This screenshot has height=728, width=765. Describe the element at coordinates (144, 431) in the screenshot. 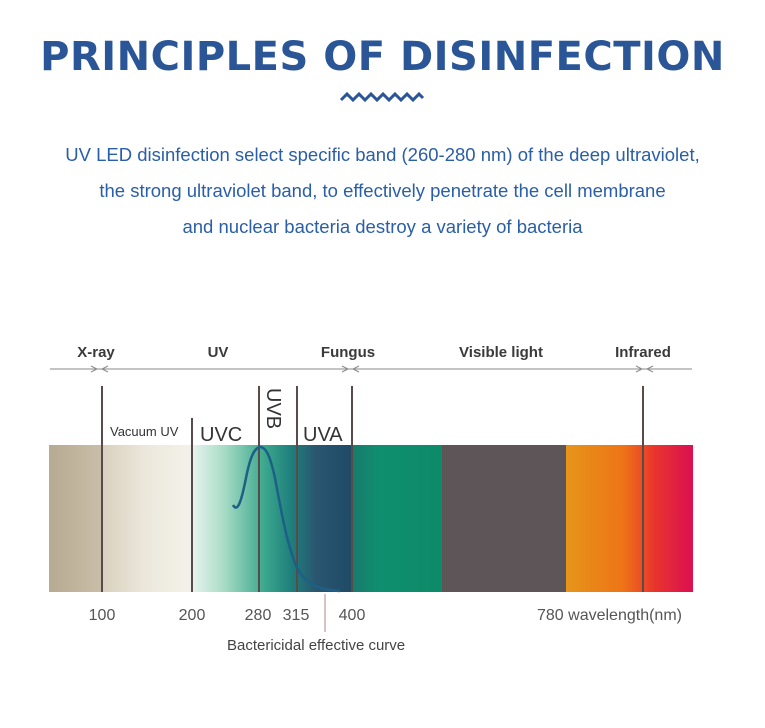

I see `label-vacuum-uv: Vacuum UV` at that location.